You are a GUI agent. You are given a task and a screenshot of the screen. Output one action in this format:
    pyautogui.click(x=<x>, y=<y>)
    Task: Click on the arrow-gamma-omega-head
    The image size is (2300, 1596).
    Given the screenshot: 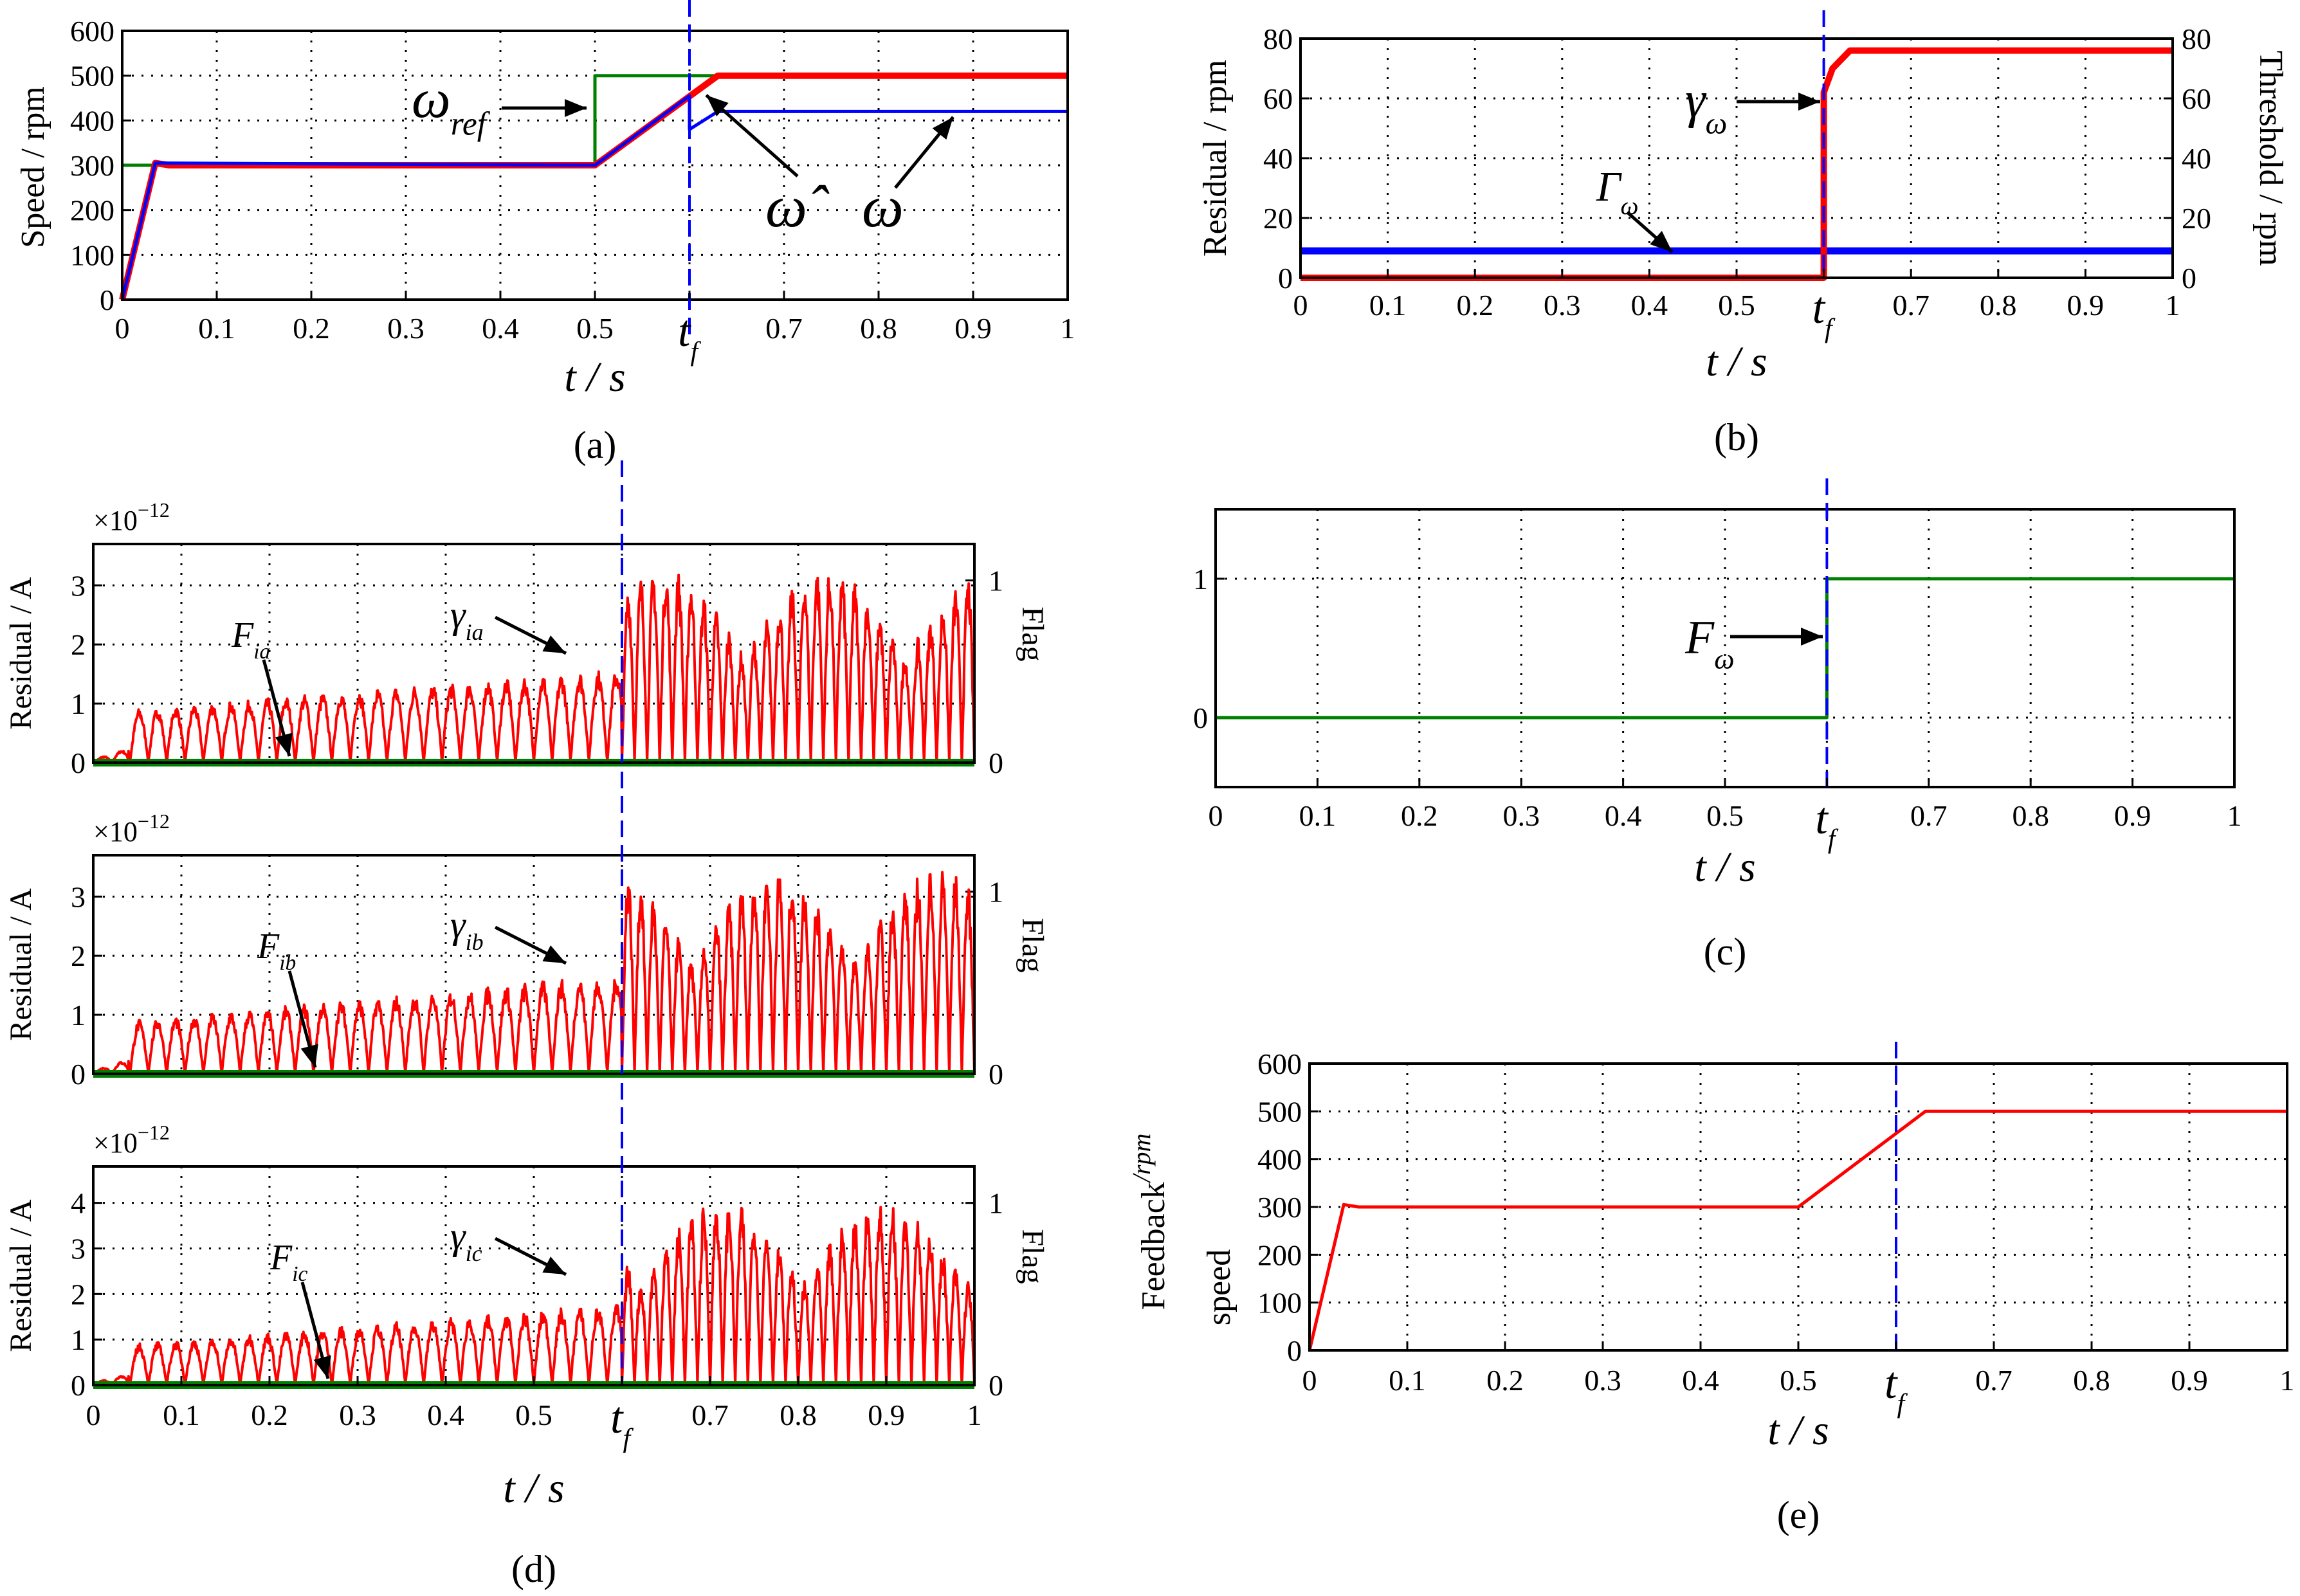 What is the action you would take?
    pyautogui.click(x=1809, y=102)
    